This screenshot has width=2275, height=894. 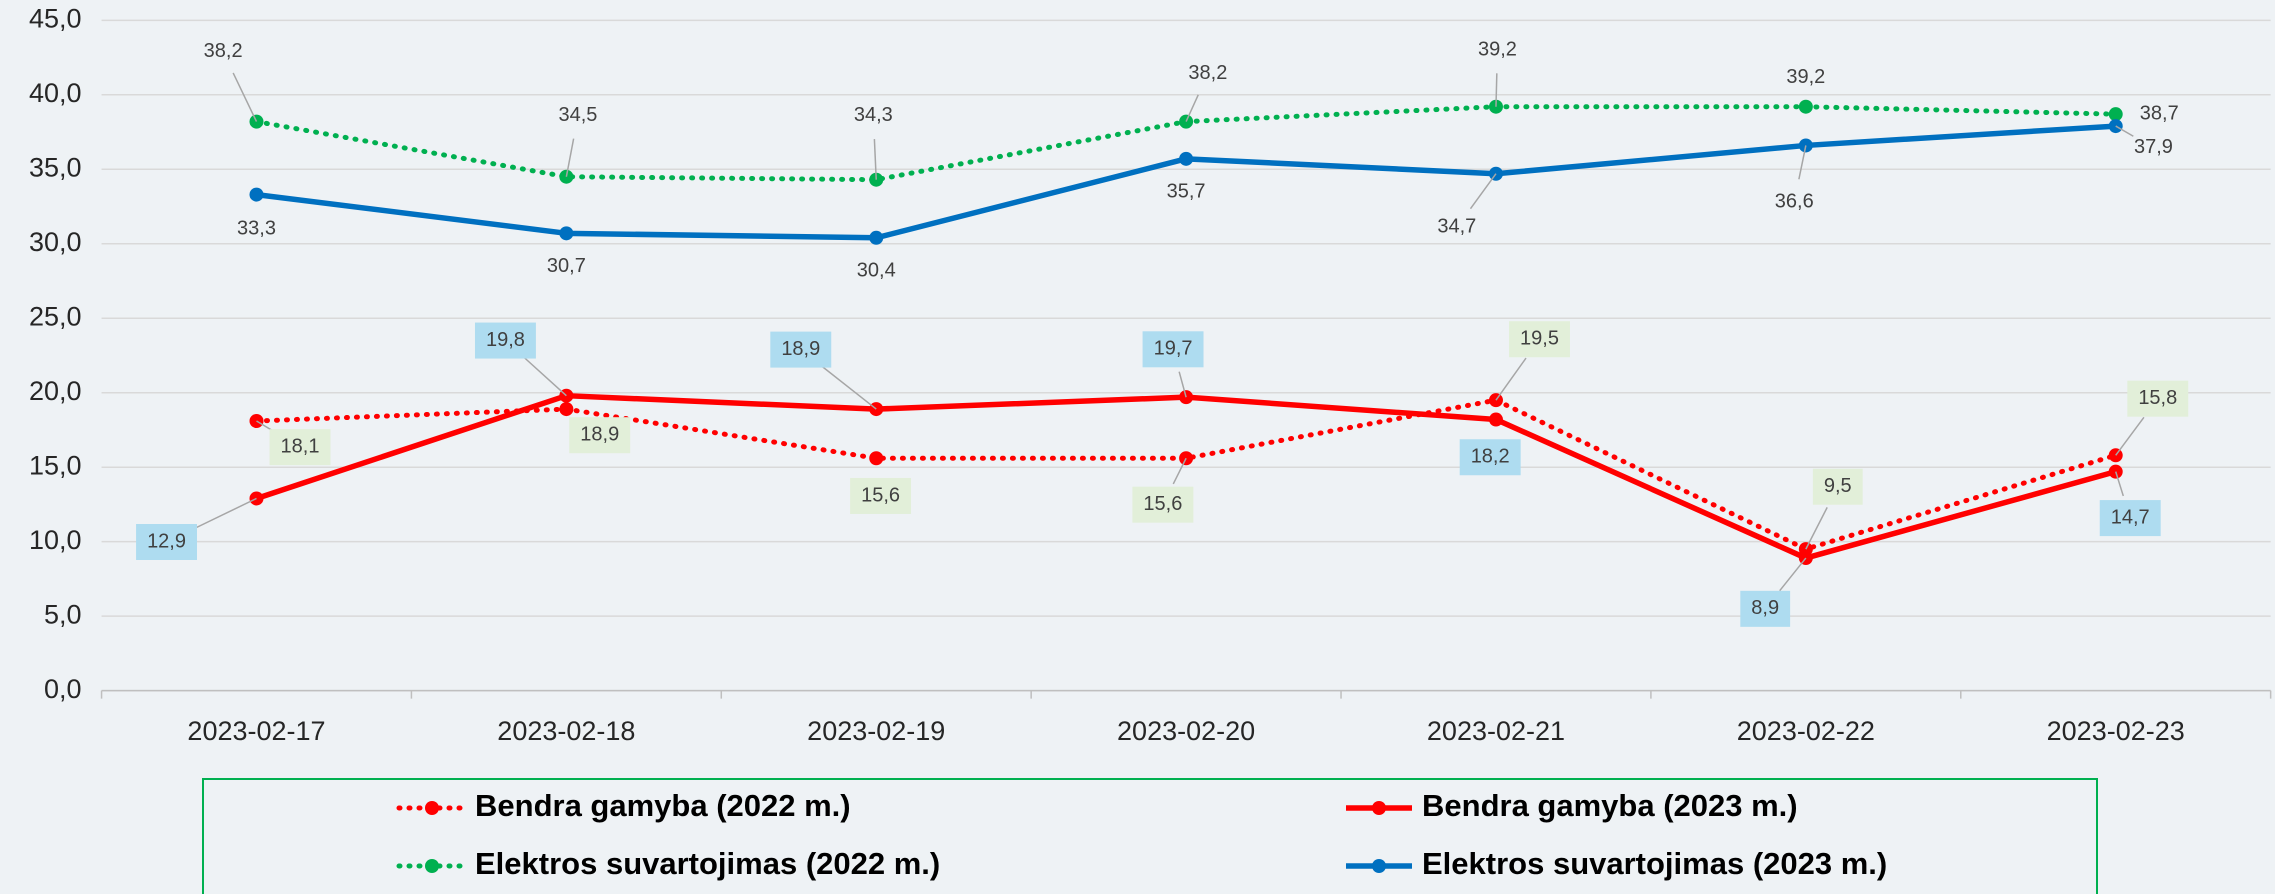 I want to click on data-label: 8,9, so click(x=1765, y=608).